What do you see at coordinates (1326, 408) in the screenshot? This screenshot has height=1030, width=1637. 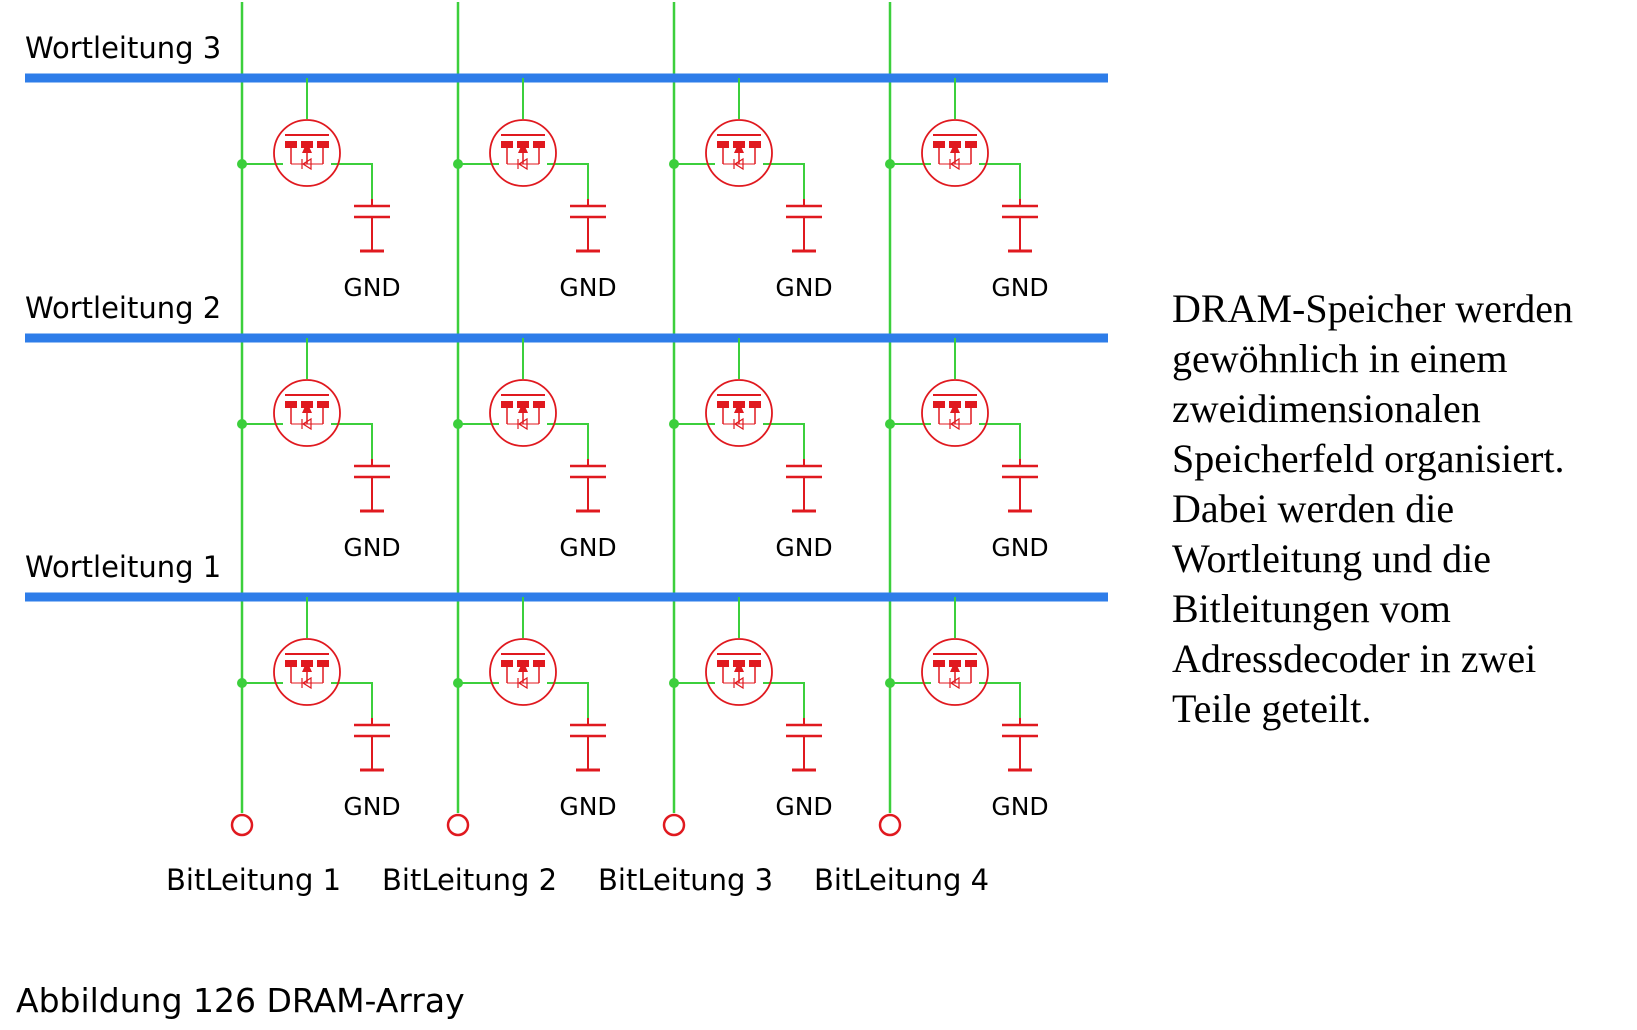 I see `description-line: zweidimensionalen` at bounding box center [1326, 408].